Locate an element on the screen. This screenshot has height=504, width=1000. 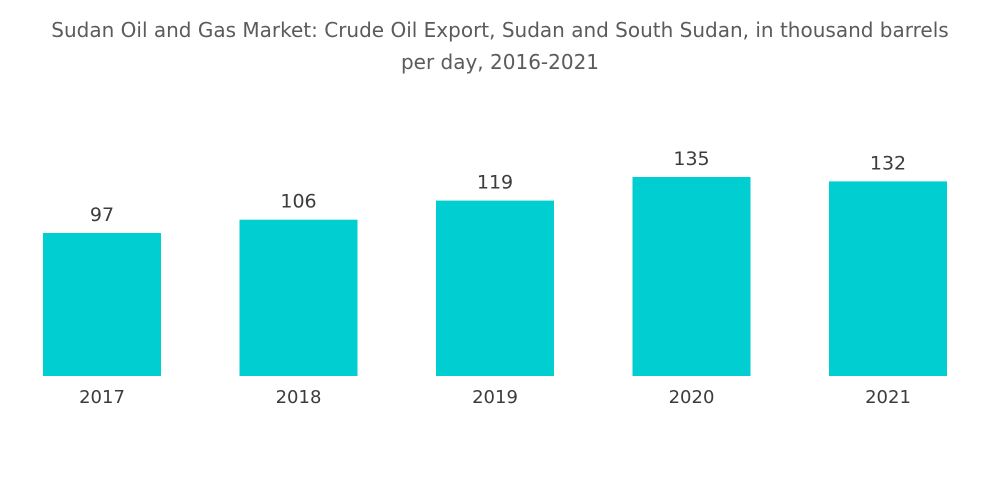
bar-2021 is located at coordinates (888, 278).